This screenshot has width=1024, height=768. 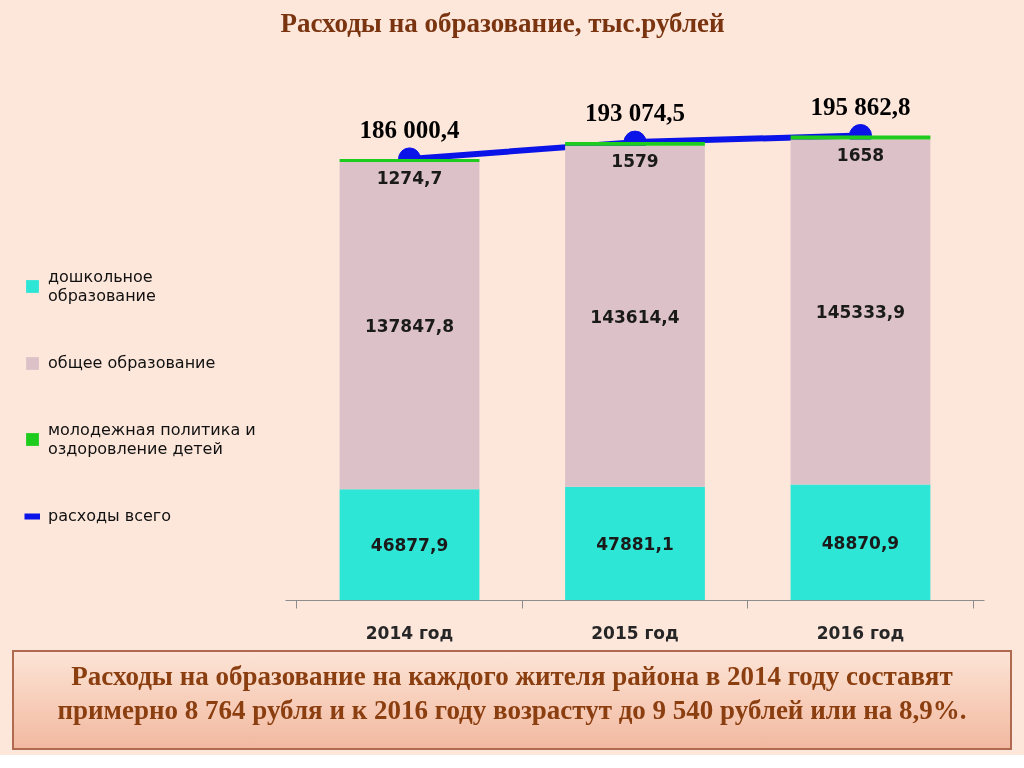 What do you see at coordinates (502, 22) in the screenshot?
I see `text: Расходы на образование, тыс.рублей` at bounding box center [502, 22].